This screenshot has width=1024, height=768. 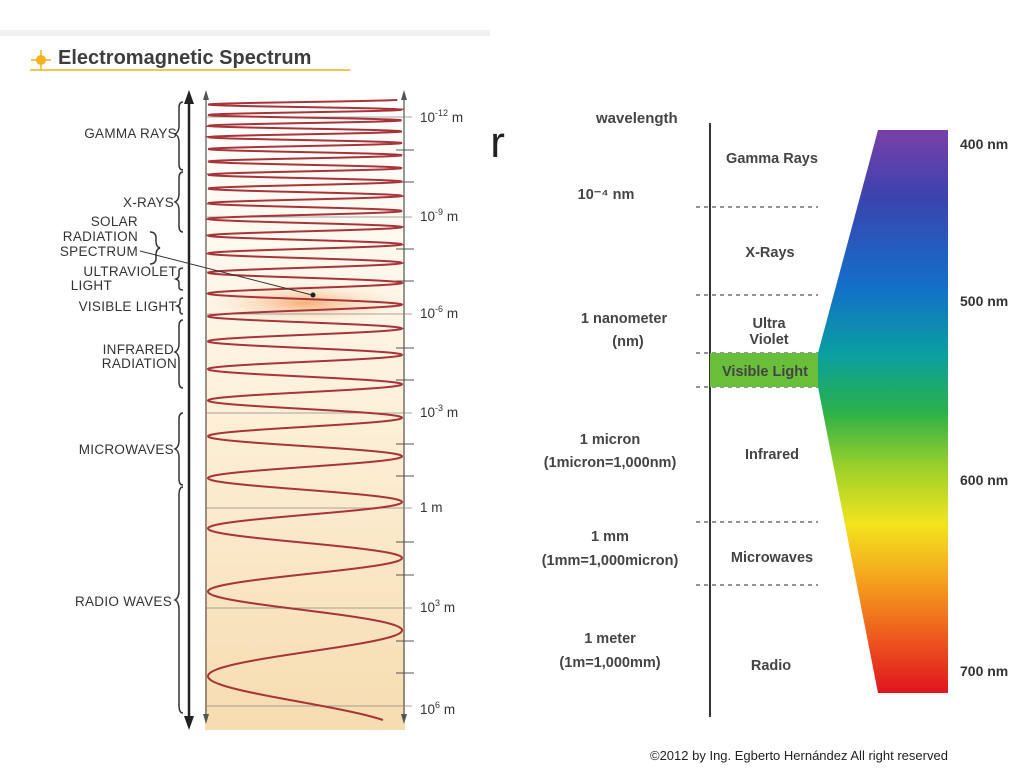 What do you see at coordinates (772, 558) in the screenshot?
I see `region-microwaves: Microwaves` at bounding box center [772, 558].